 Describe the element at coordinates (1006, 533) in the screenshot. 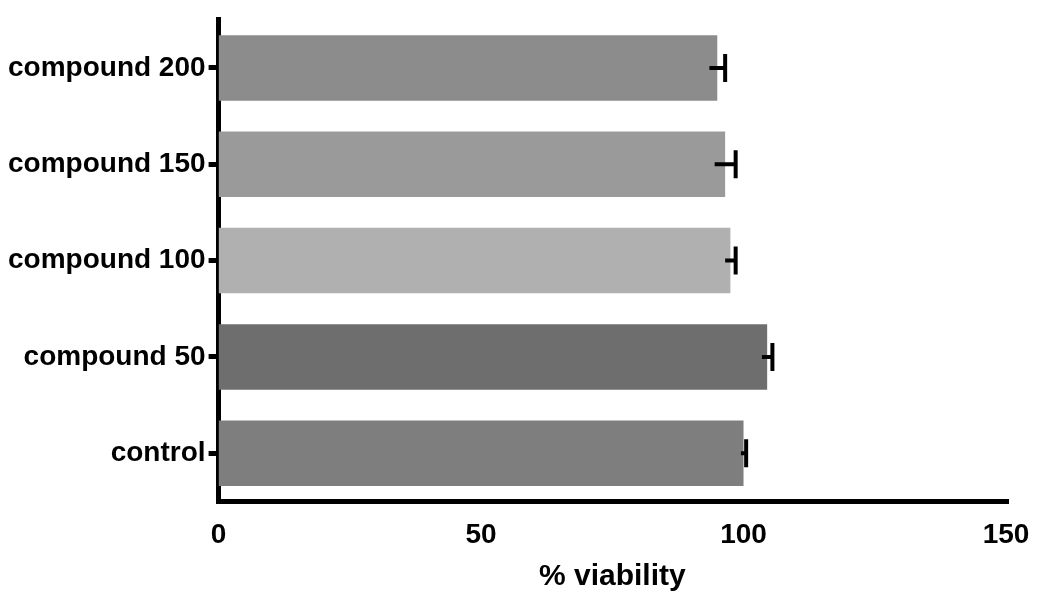

I see `x-tick-label: 150` at that location.